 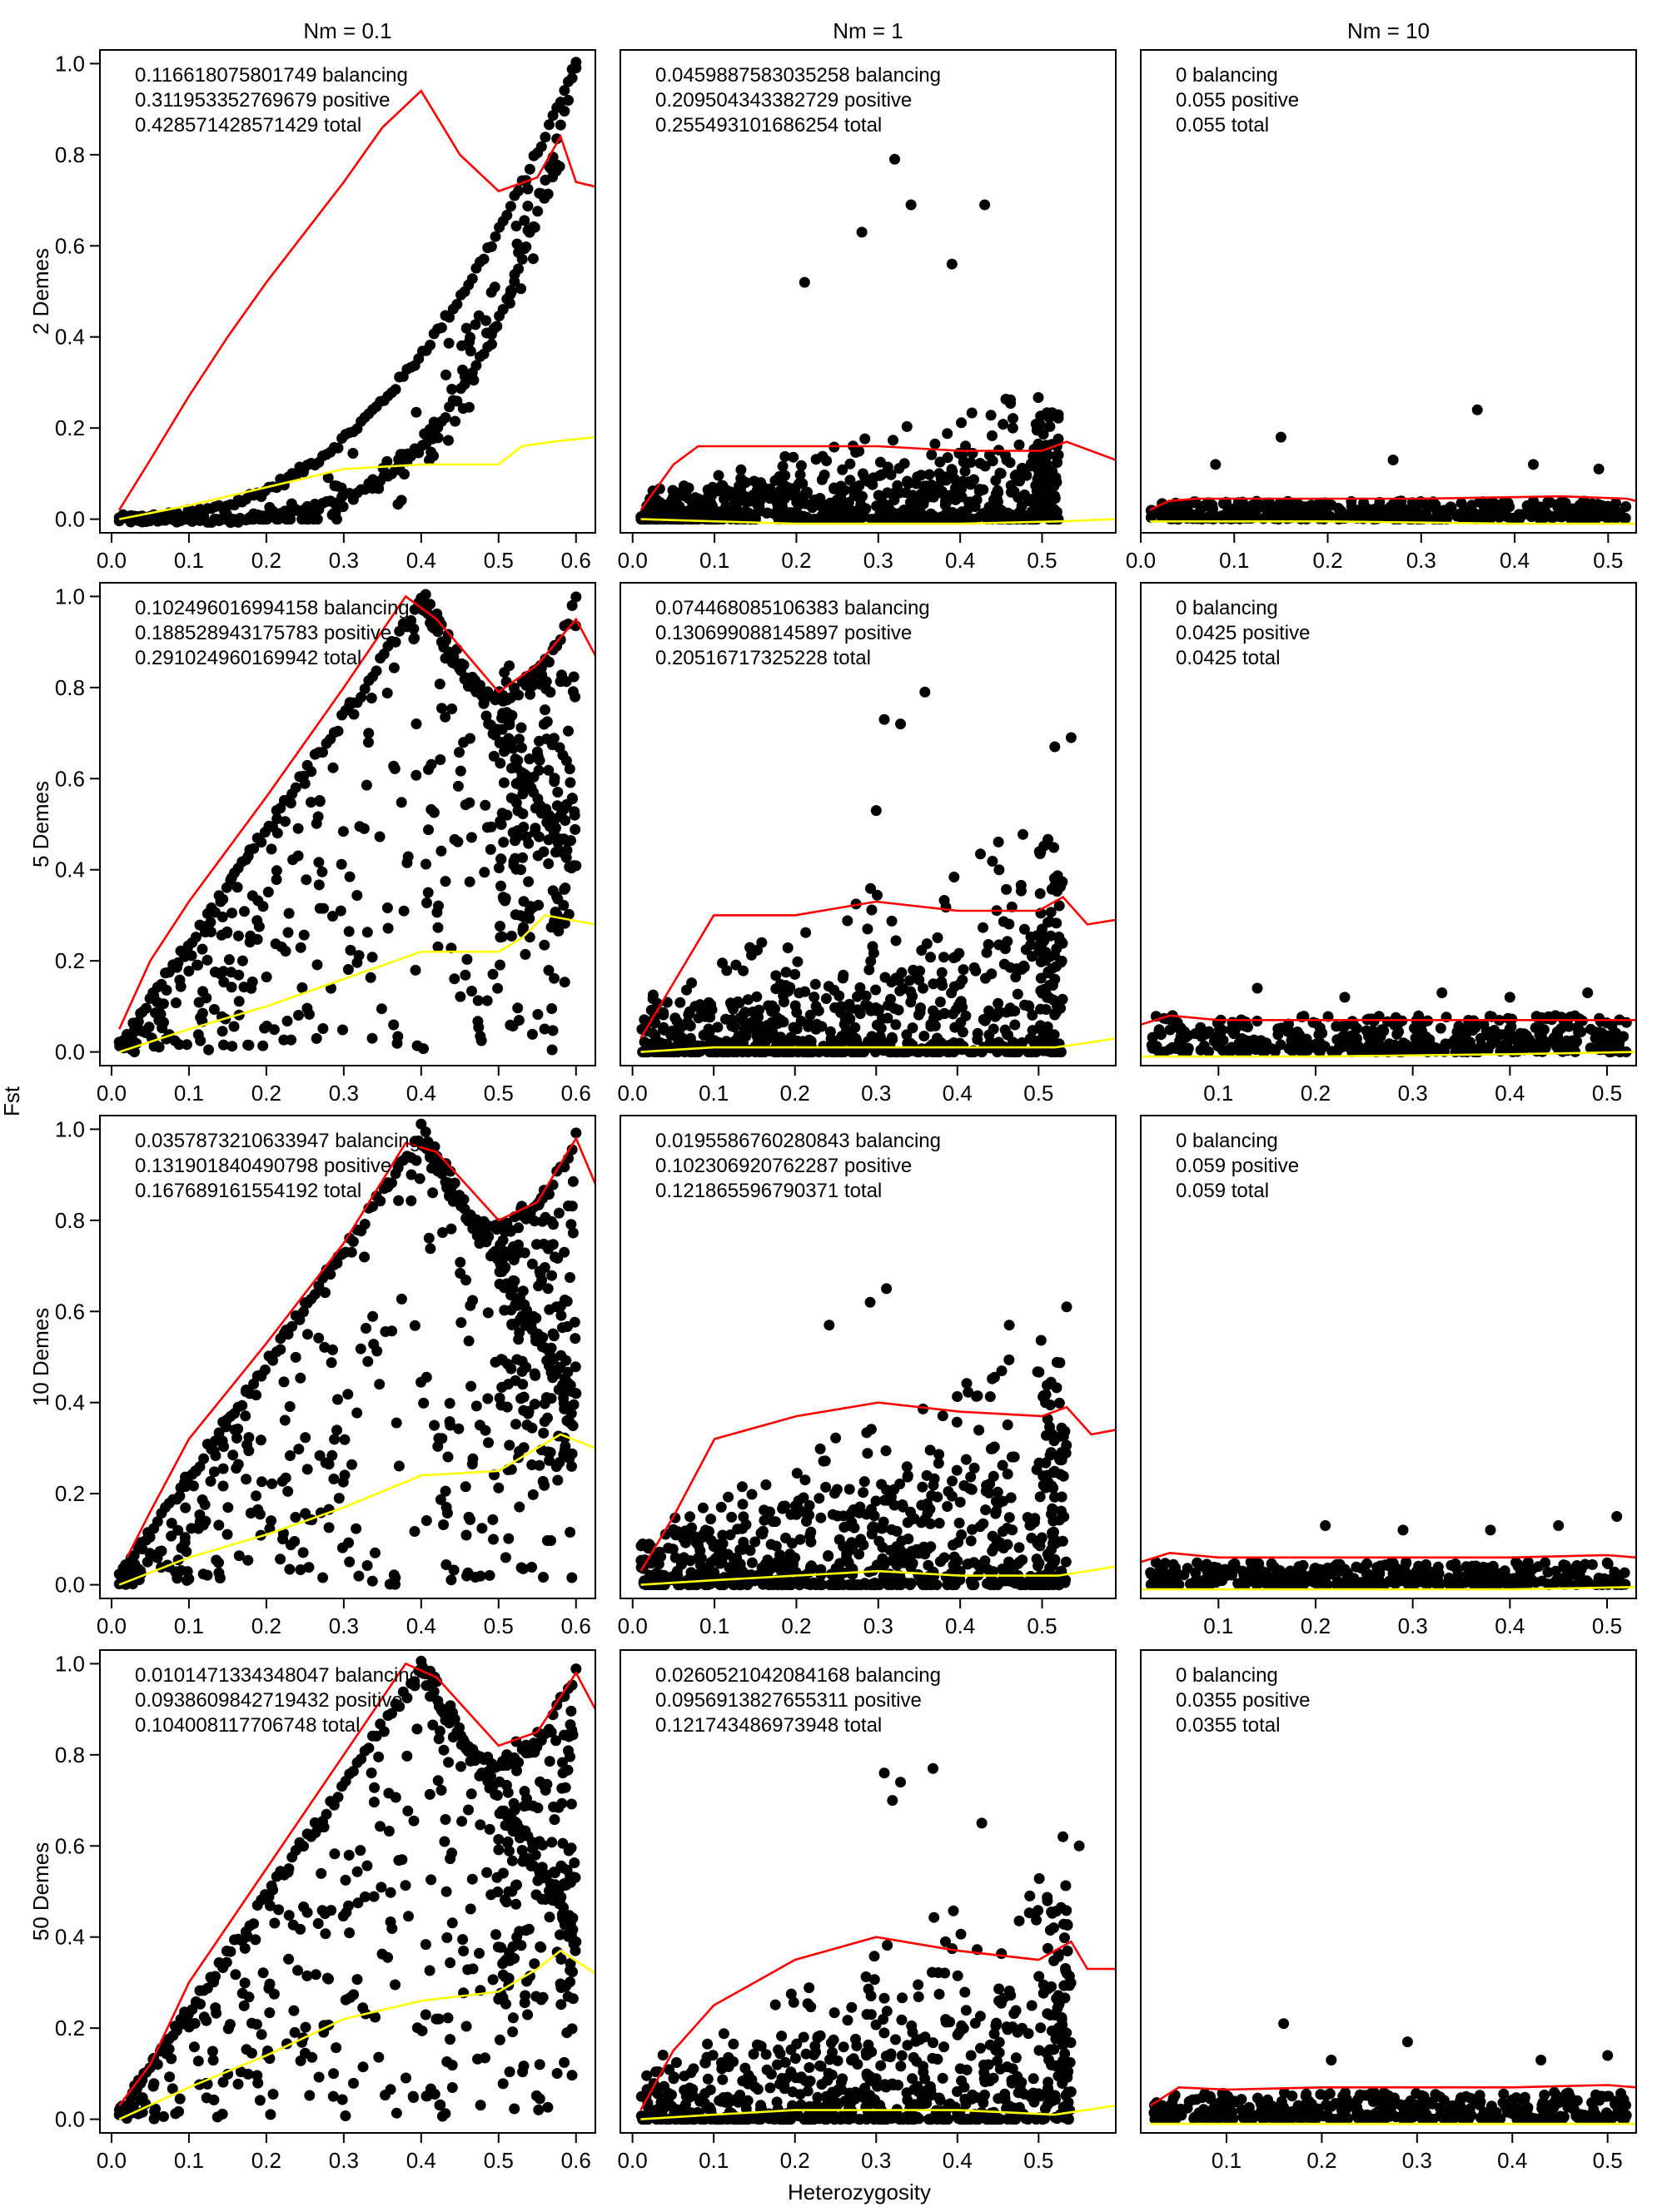 What do you see at coordinates (1393, 522) in the screenshot?
I see `lower-quantile-line` at bounding box center [1393, 522].